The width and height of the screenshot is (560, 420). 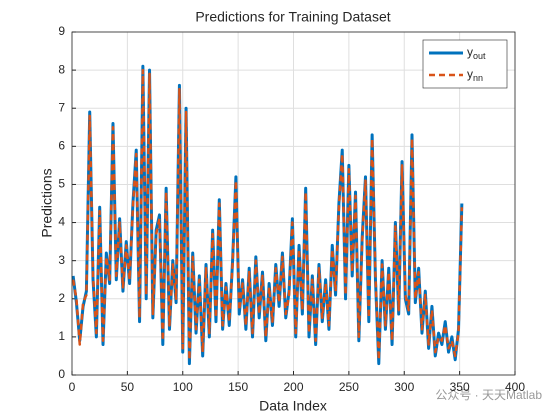 What do you see at coordinates (183, 387) in the screenshot?
I see `x-tick-label: 100` at bounding box center [183, 387].